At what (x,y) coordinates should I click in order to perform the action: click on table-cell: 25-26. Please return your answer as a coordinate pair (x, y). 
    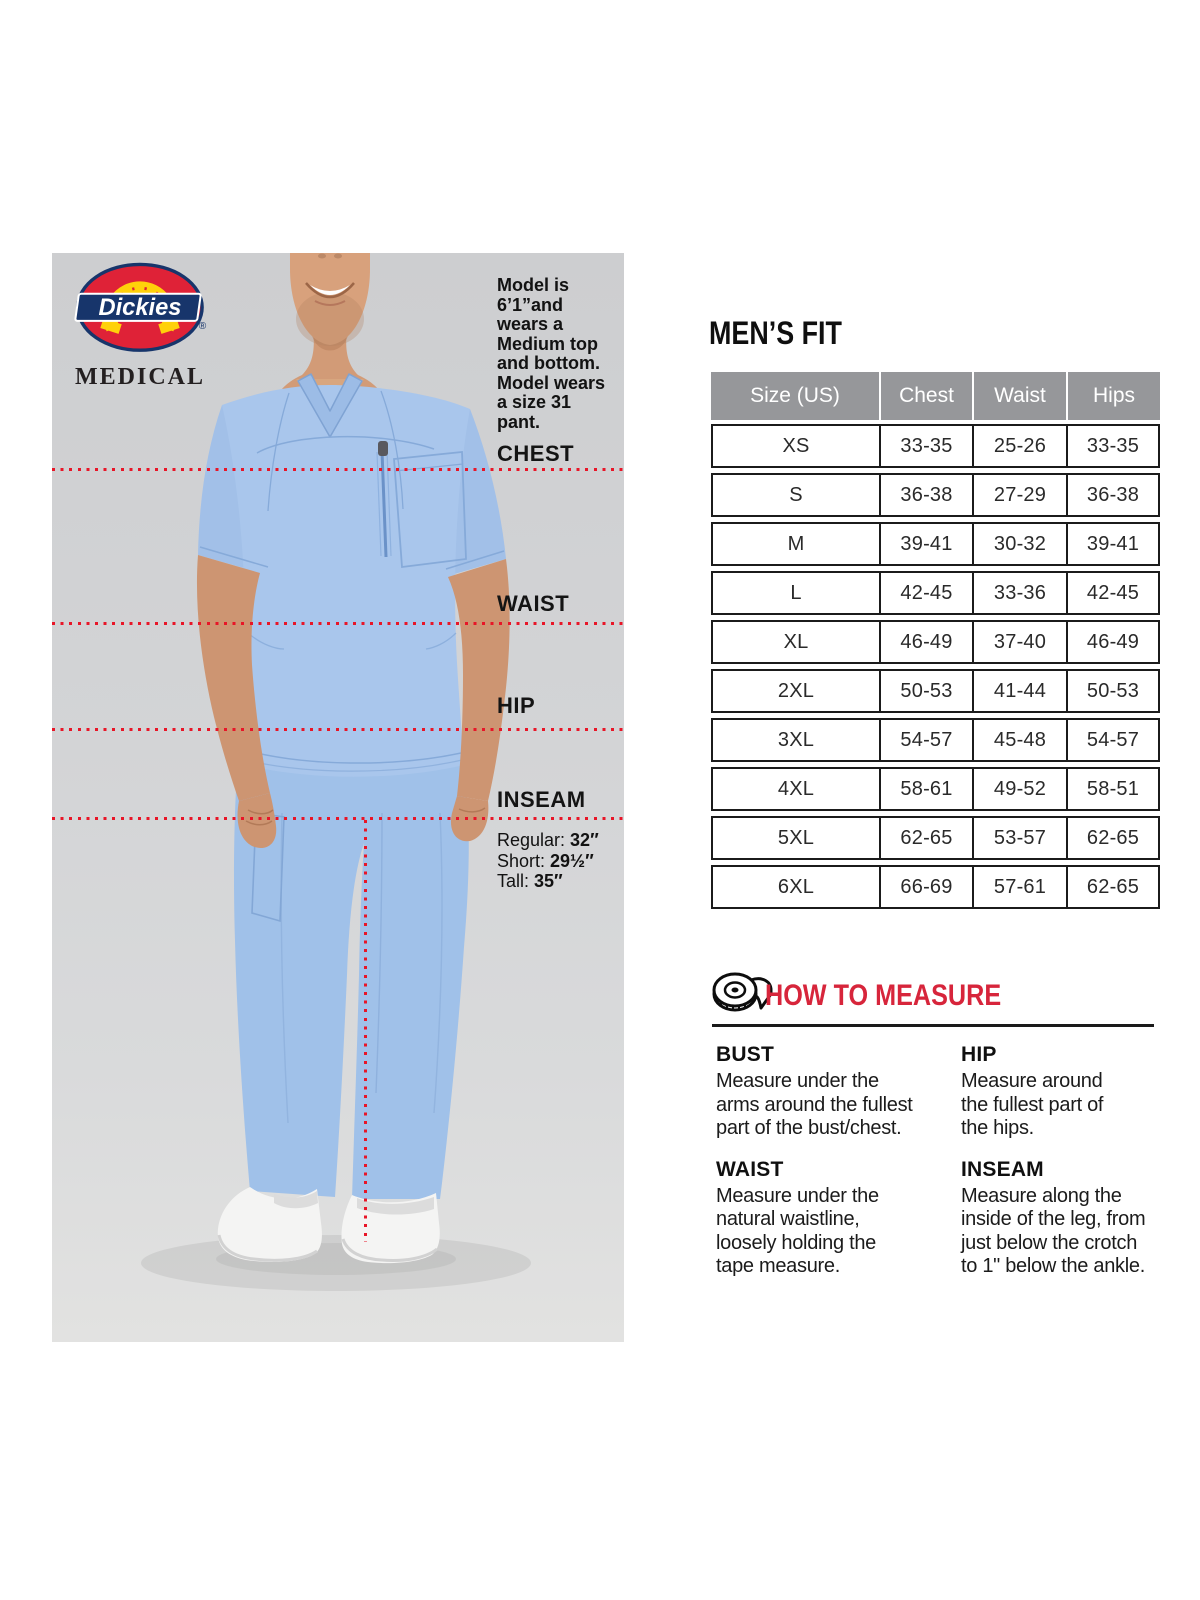
    Looking at the image, I should click on (1019, 446).